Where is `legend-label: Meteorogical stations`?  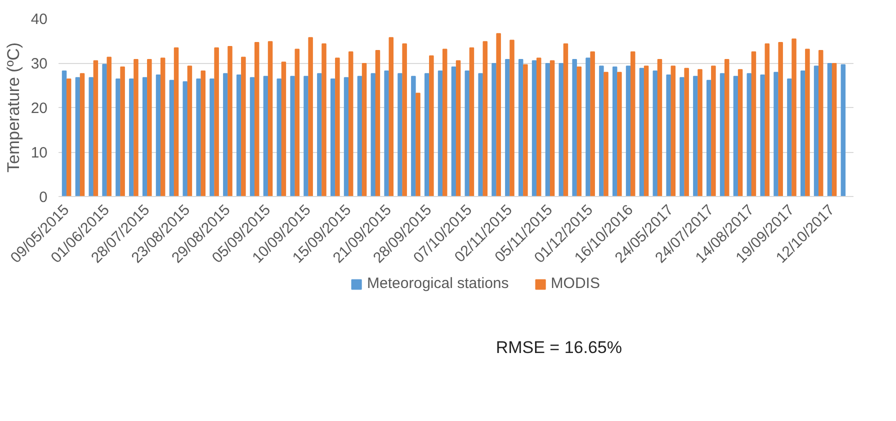
legend-label: Meteorogical stations is located at coordinates (438, 283).